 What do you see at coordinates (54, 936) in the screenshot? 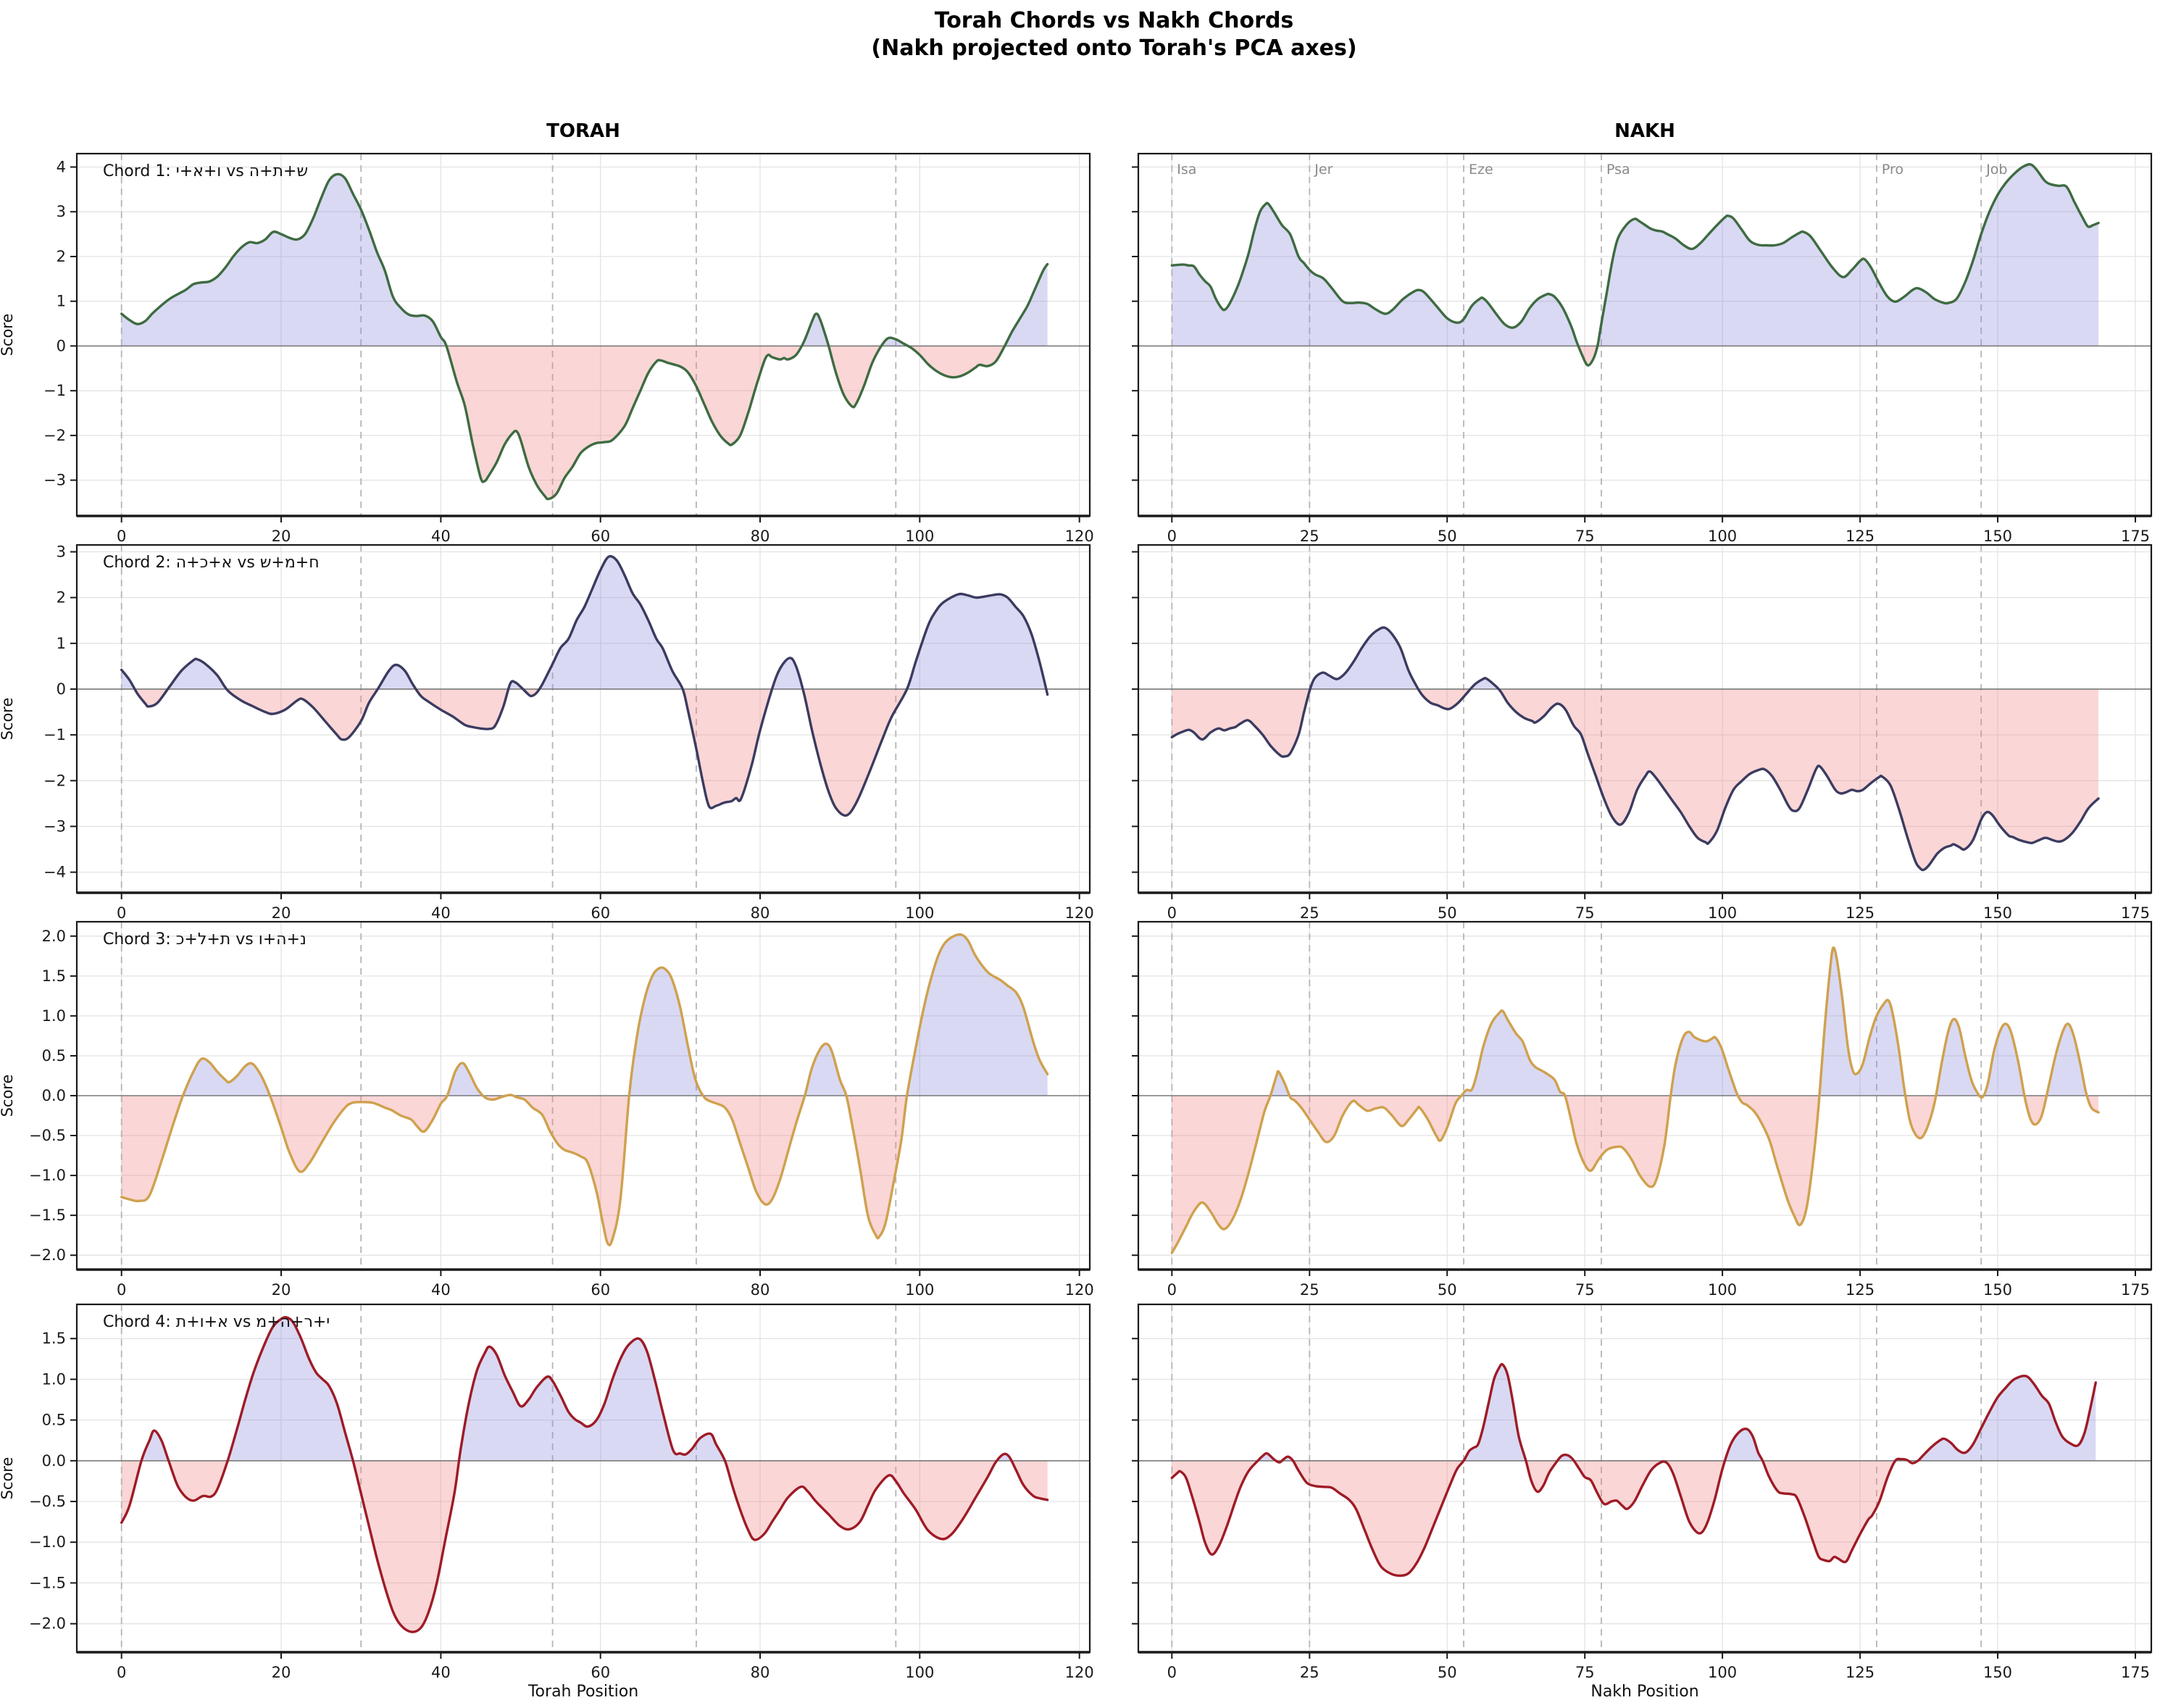
I see `svg-text: 2.0` at bounding box center [54, 936].